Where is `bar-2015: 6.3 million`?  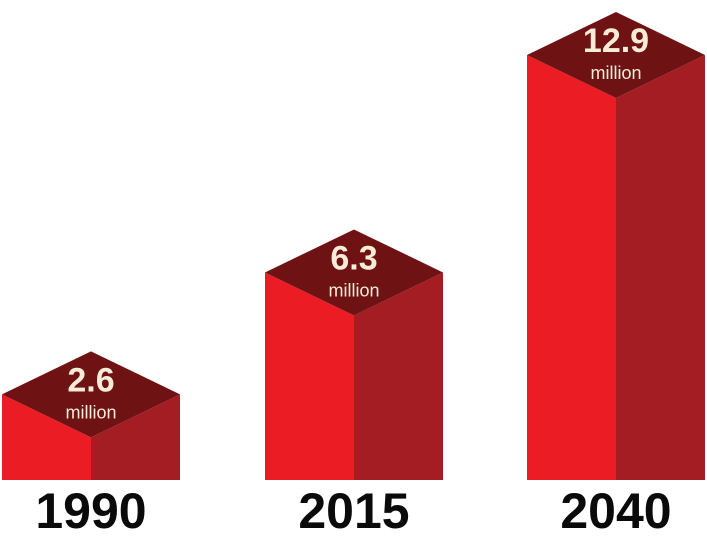 bar-2015: 6.3 million is located at coordinates (354, 354).